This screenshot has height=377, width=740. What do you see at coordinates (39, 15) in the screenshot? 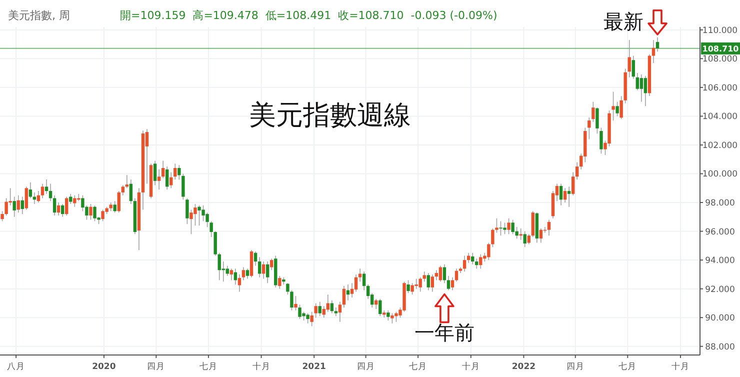
I see `chart-subtitle: 美元指數, 周` at bounding box center [39, 15].